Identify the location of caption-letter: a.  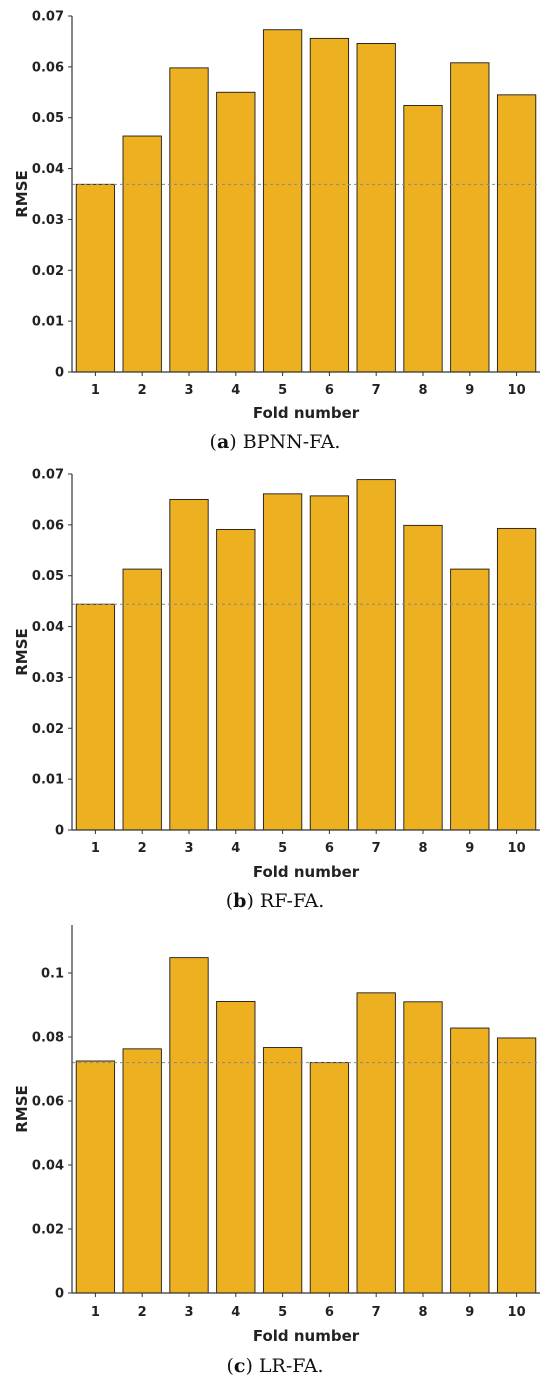
(223, 442).